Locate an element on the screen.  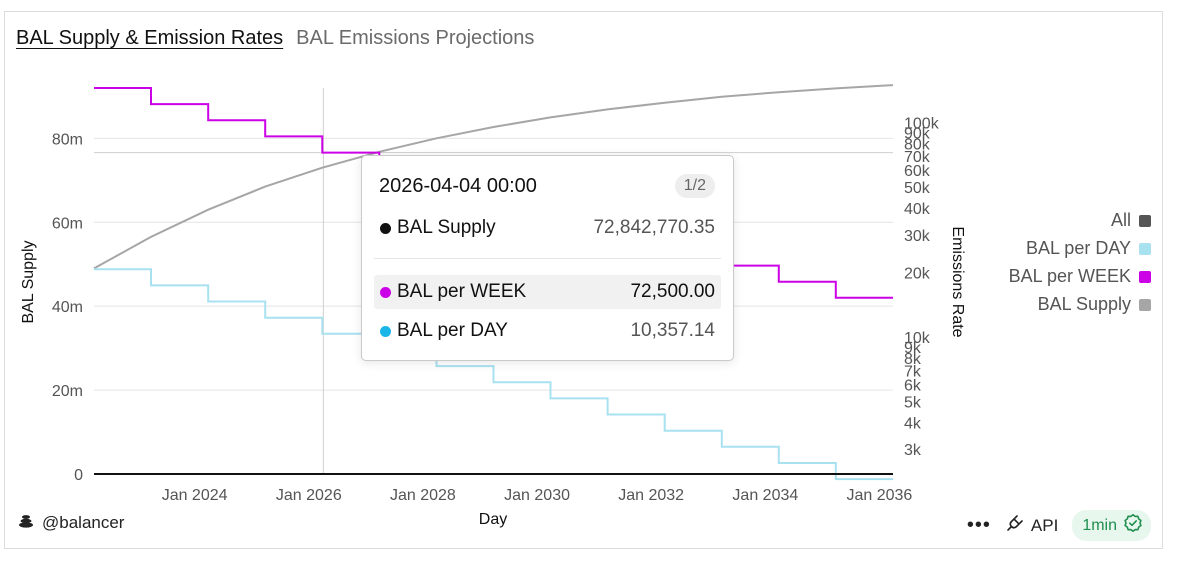
api-button: API is located at coordinates (1031, 525).